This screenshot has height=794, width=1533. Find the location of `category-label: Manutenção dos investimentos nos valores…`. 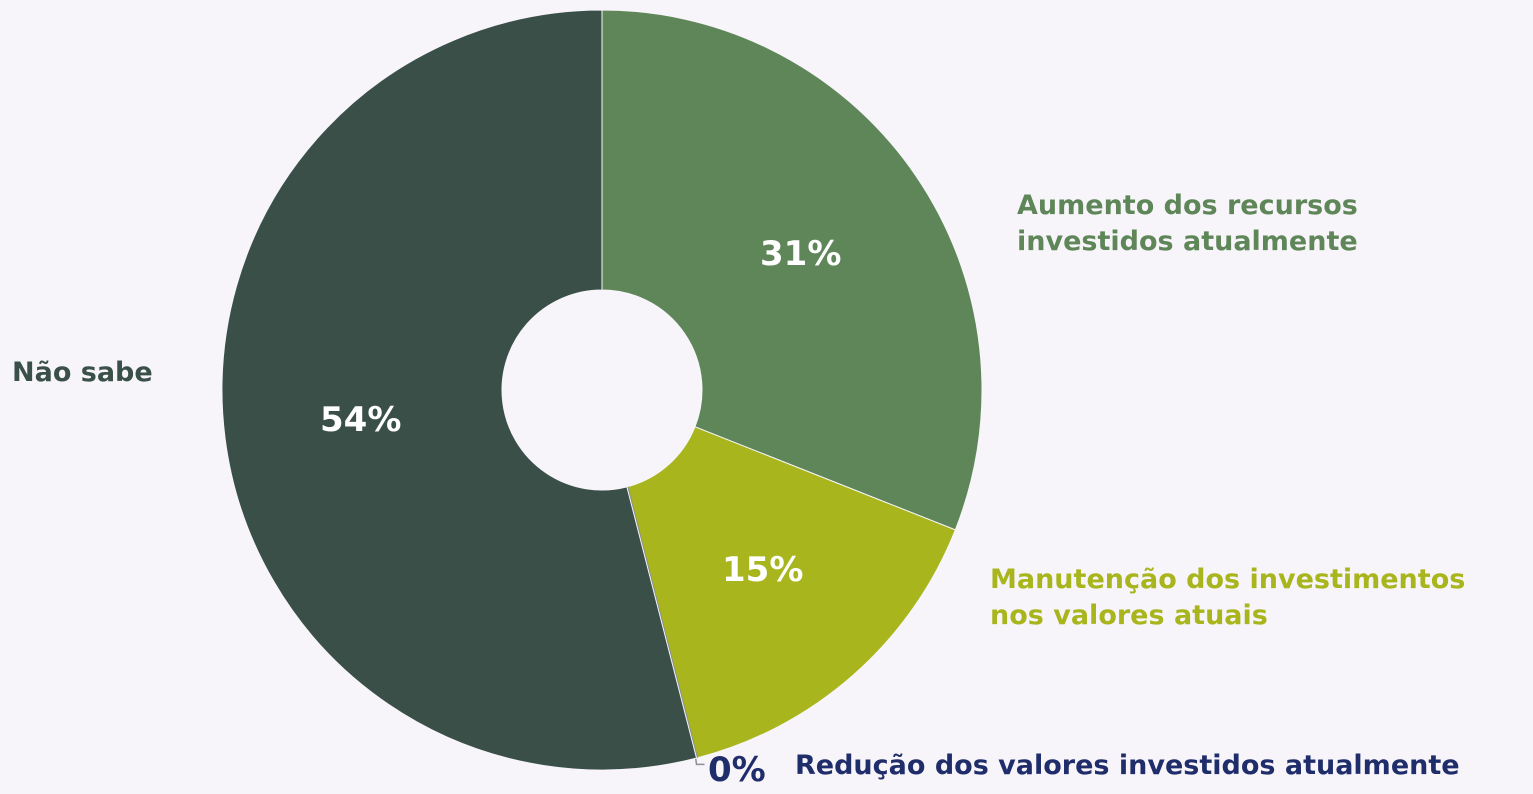

category-label: Manutenção dos investimentos nos valores… is located at coordinates (1228, 598).